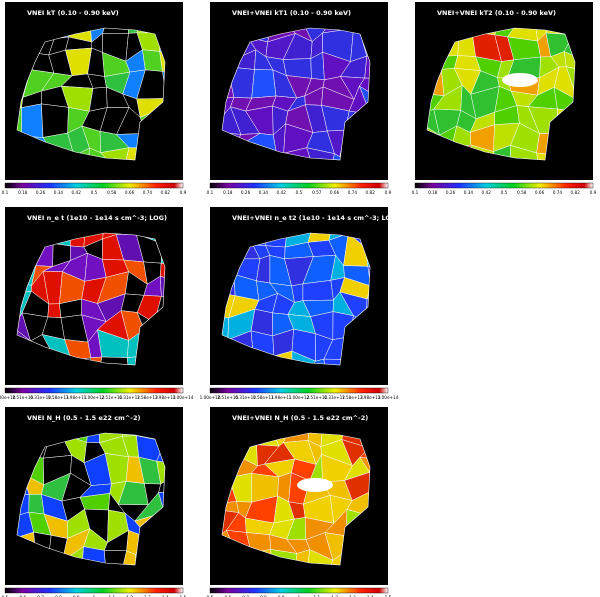  What do you see at coordinates (334, 397) in the screenshot?
I see `colorbar-tick-label: 6.31e+12` at bounding box center [334, 397].